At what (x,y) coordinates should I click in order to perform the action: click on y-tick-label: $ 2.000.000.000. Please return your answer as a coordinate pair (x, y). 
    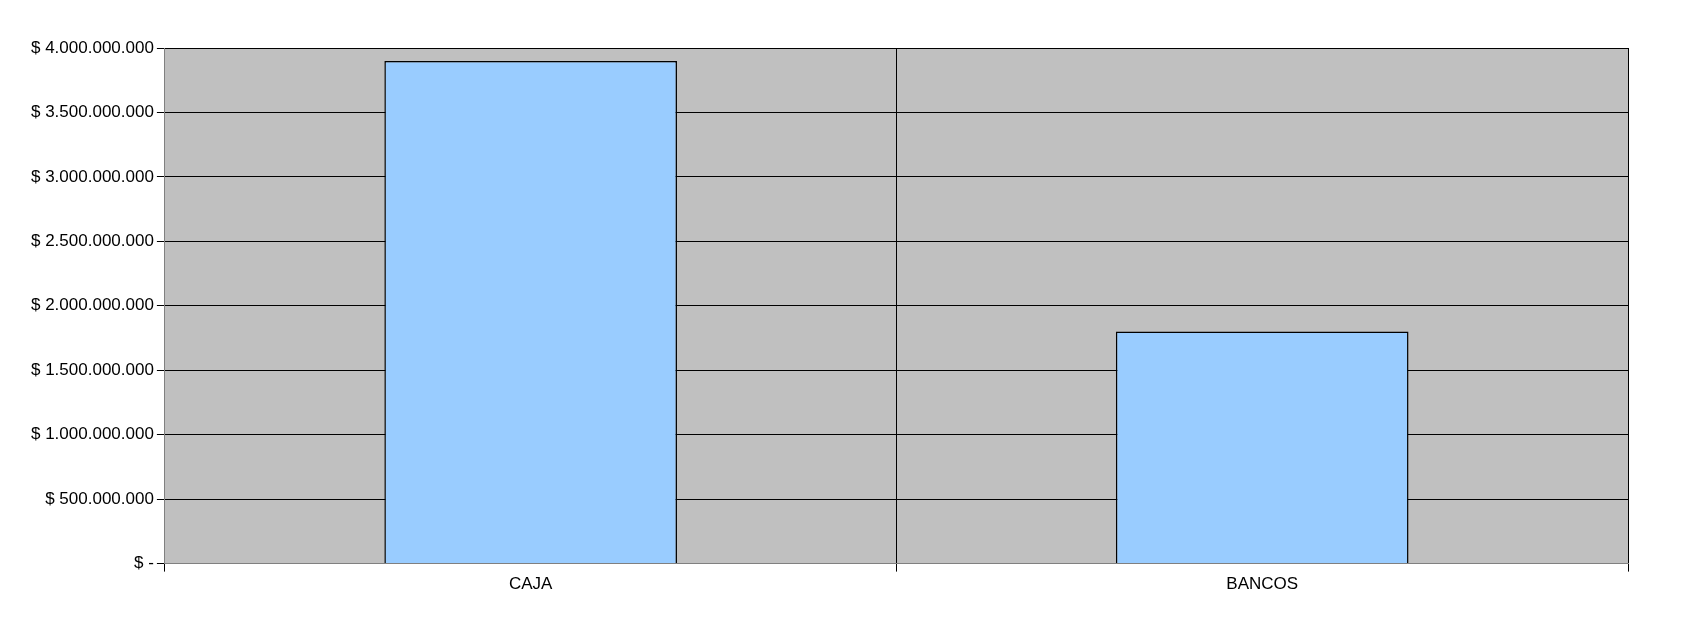
    Looking at the image, I should click on (92, 305).